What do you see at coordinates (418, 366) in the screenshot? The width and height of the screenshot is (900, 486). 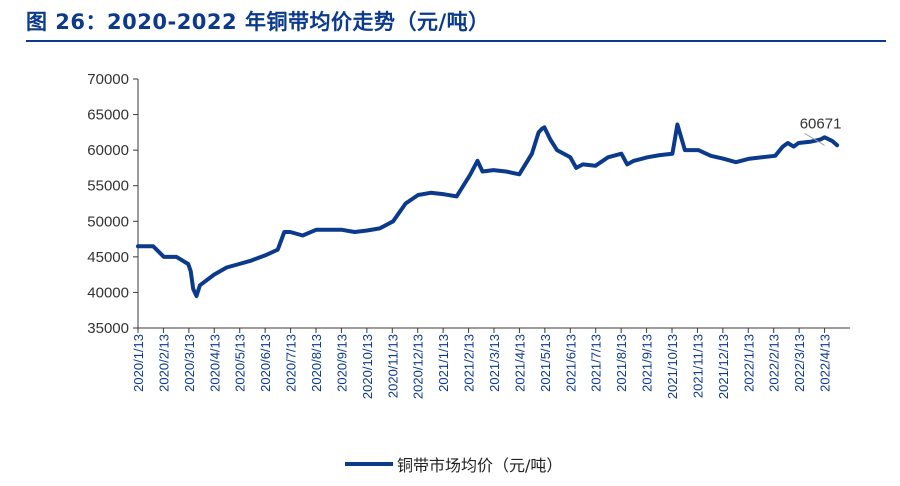 I see `x-tick-label: 2020/12/13` at bounding box center [418, 366].